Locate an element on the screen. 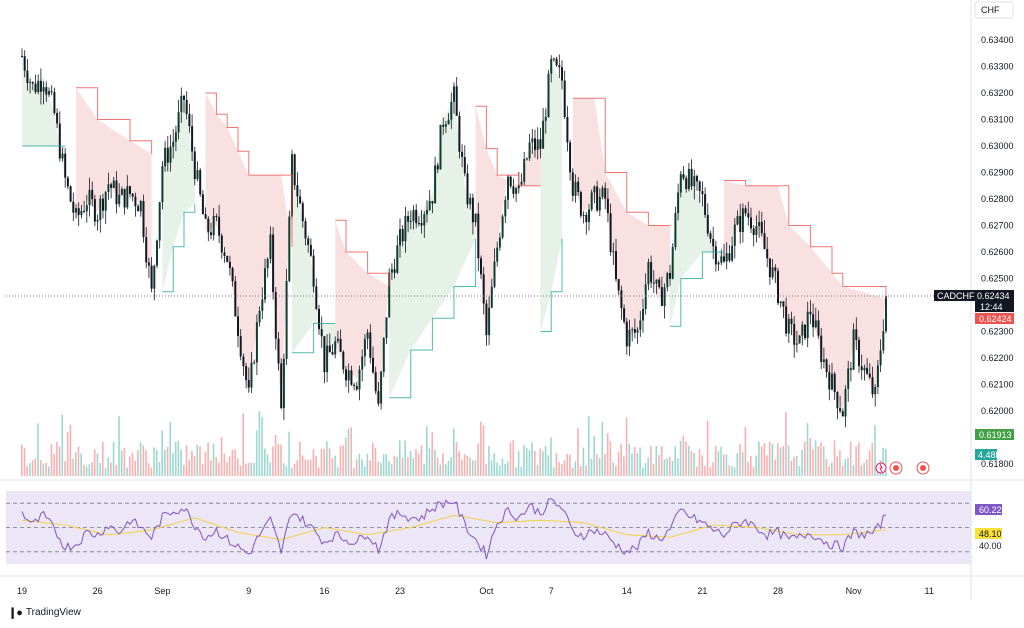 The image size is (1024, 628). time-axis: 19 26 Sep 9 16 23 Oct 7 14 21 28 Nov 11 is located at coordinates (475, 591).